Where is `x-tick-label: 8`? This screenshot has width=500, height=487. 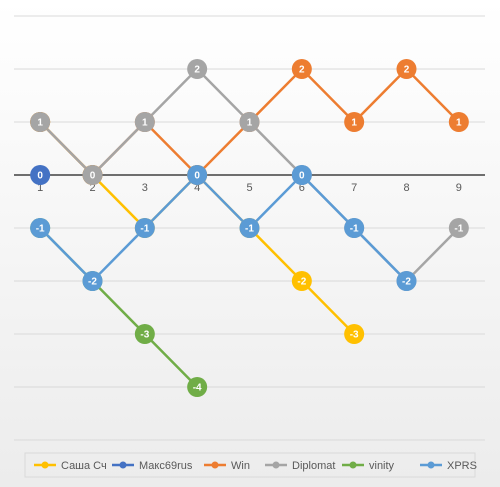
x-tick-label: 8 is located at coordinates (406, 188).